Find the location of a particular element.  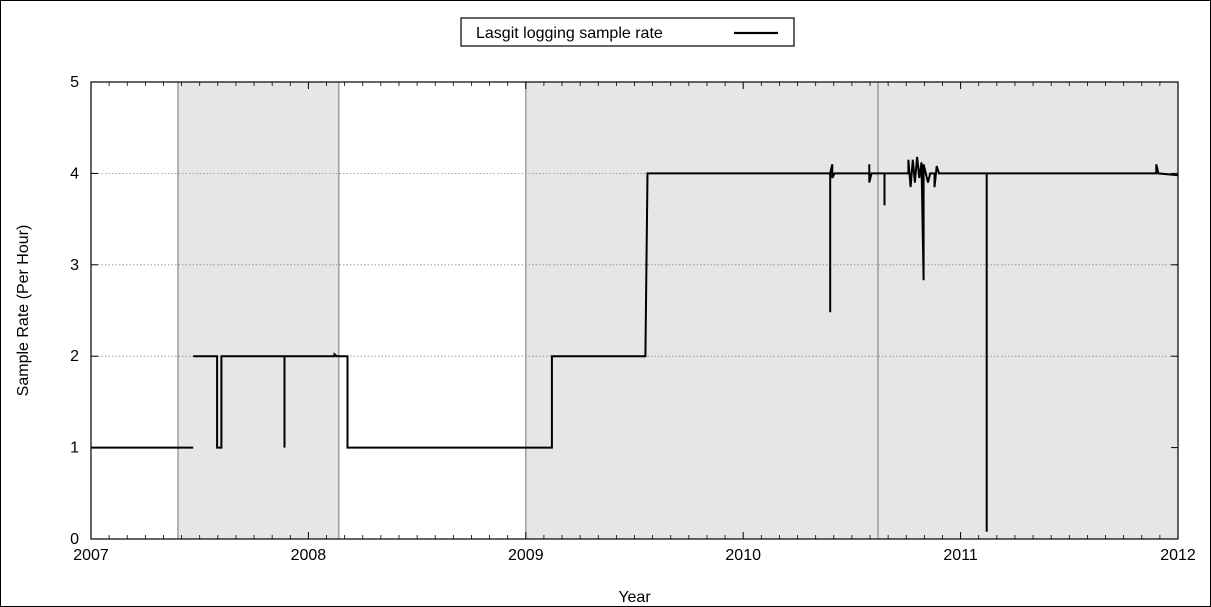

x-tick-label-2008: 2008 is located at coordinates (309, 555).